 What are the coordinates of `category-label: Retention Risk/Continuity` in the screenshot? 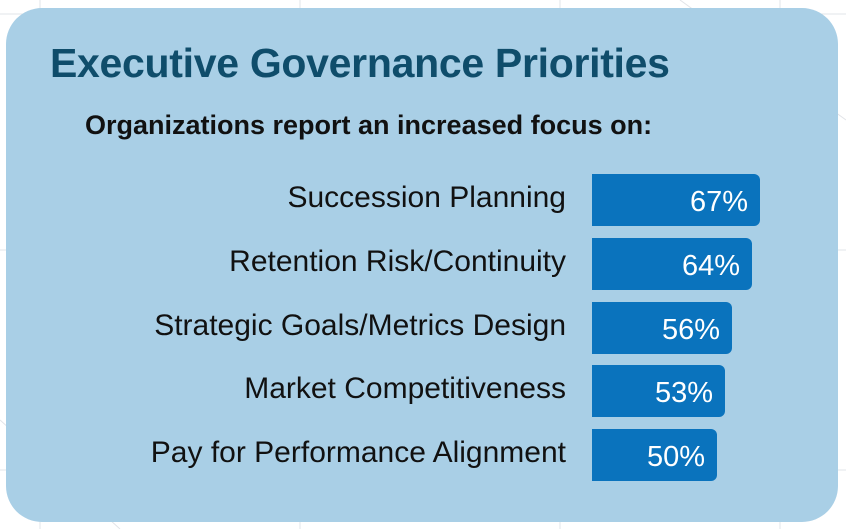 It's located at (397, 261).